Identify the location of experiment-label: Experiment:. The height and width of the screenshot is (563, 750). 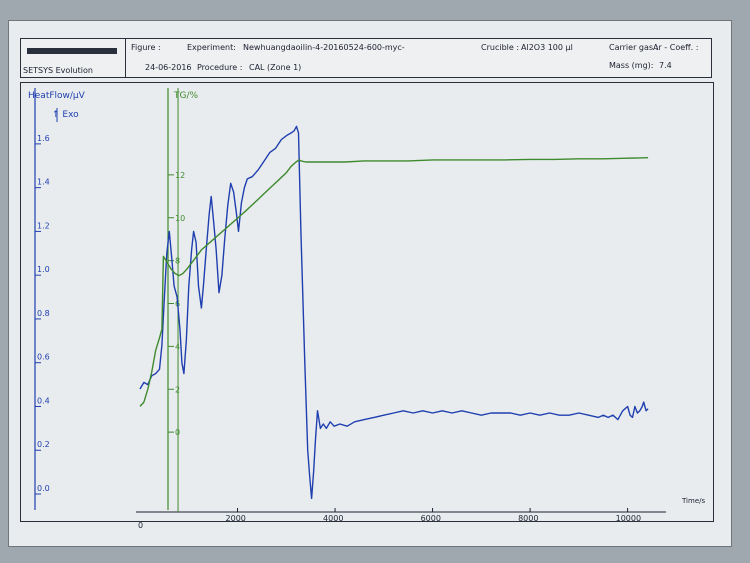
(211, 47).